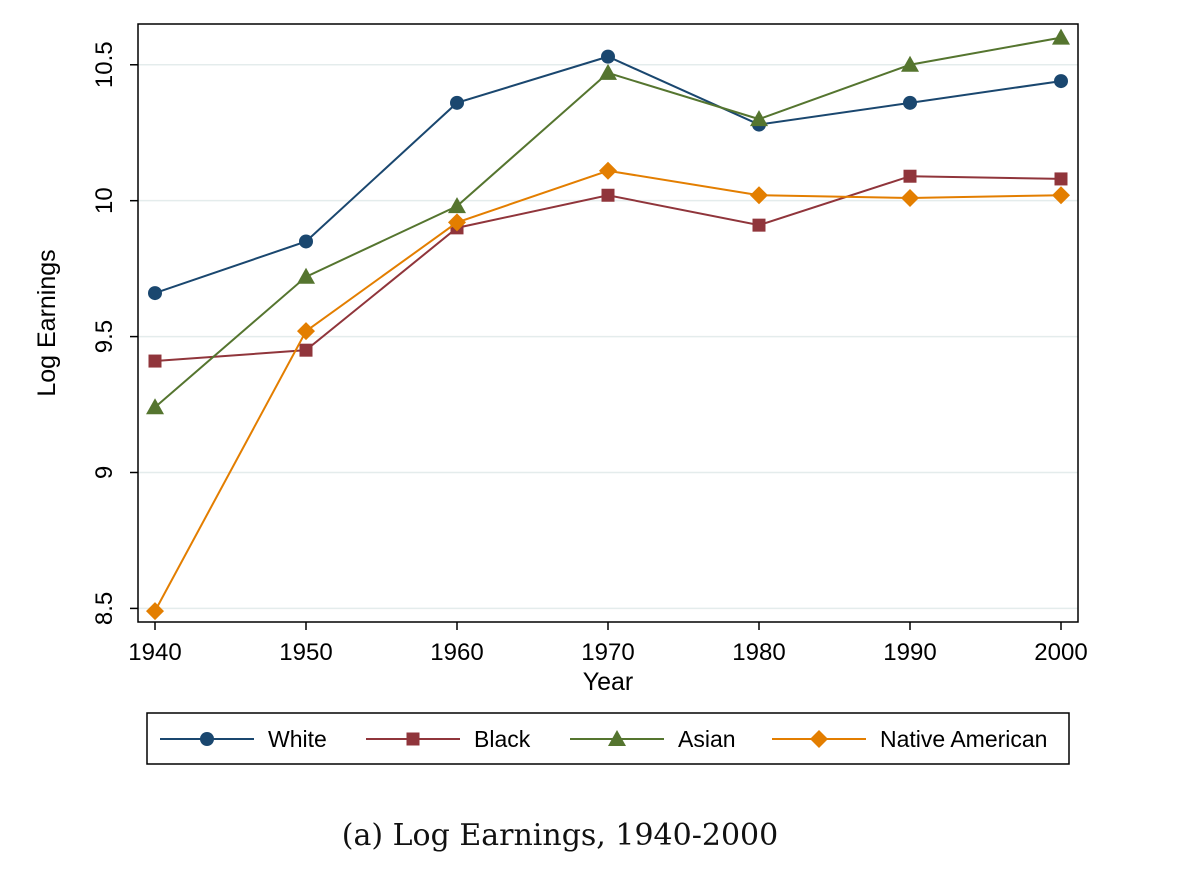 This screenshot has height=880, width=1188. I want to click on x-axis-title: Year, so click(608, 682).